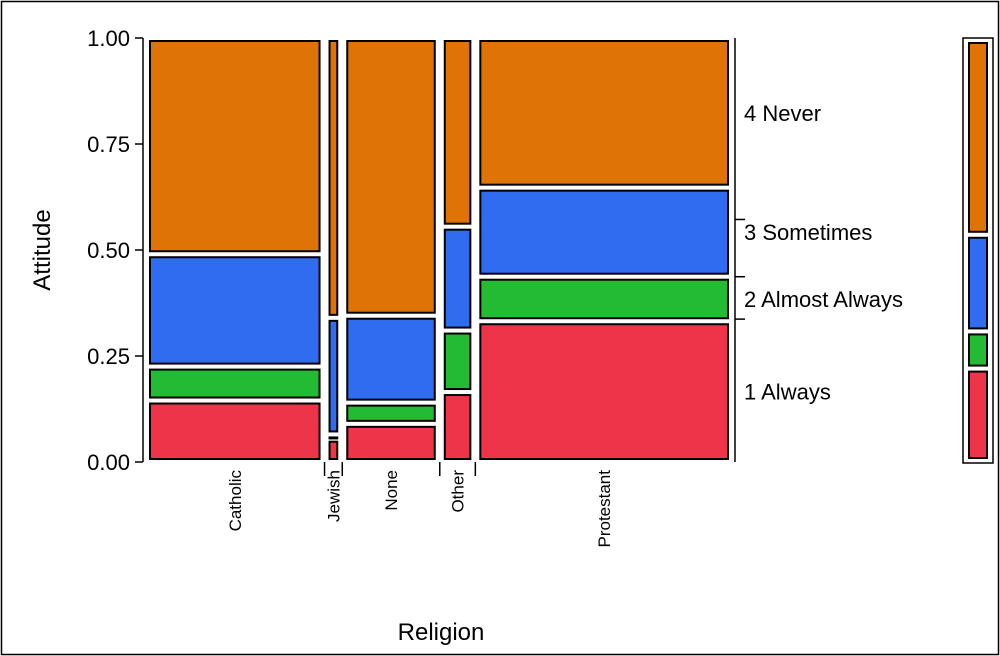  I want to click on x-category-label: None, so click(391, 490).